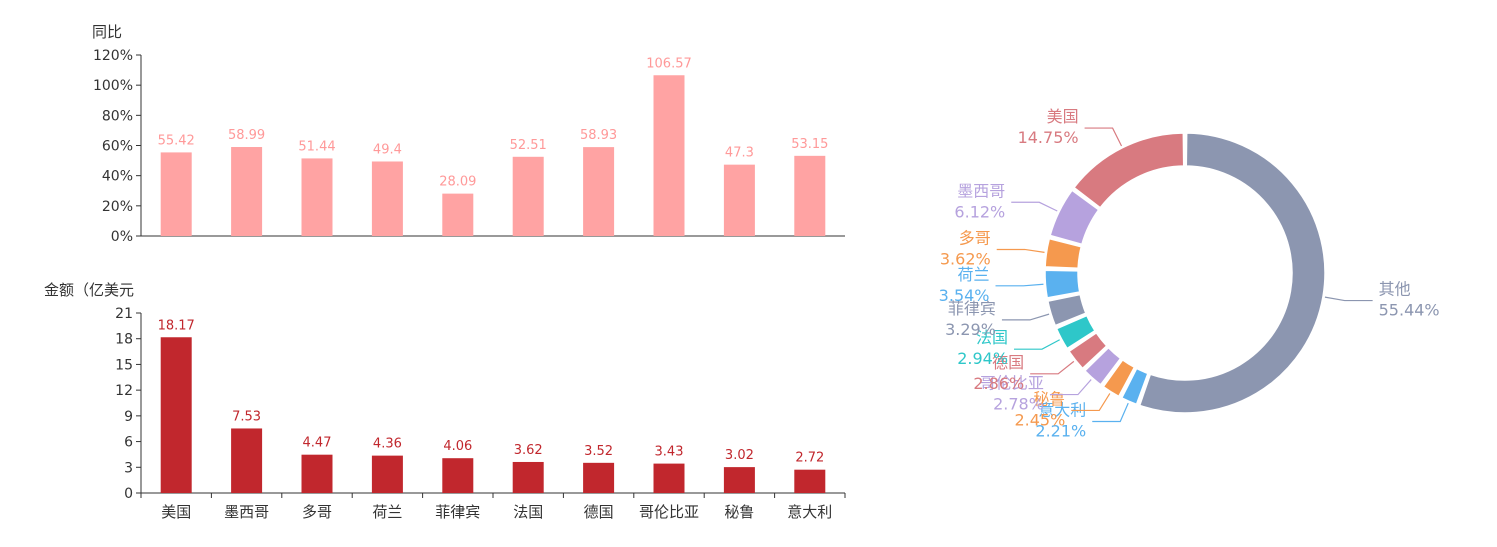  What do you see at coordinates (124, 391) in the screenshot?
I see `y-tick-label: 12` at bounding box center [124, 391].